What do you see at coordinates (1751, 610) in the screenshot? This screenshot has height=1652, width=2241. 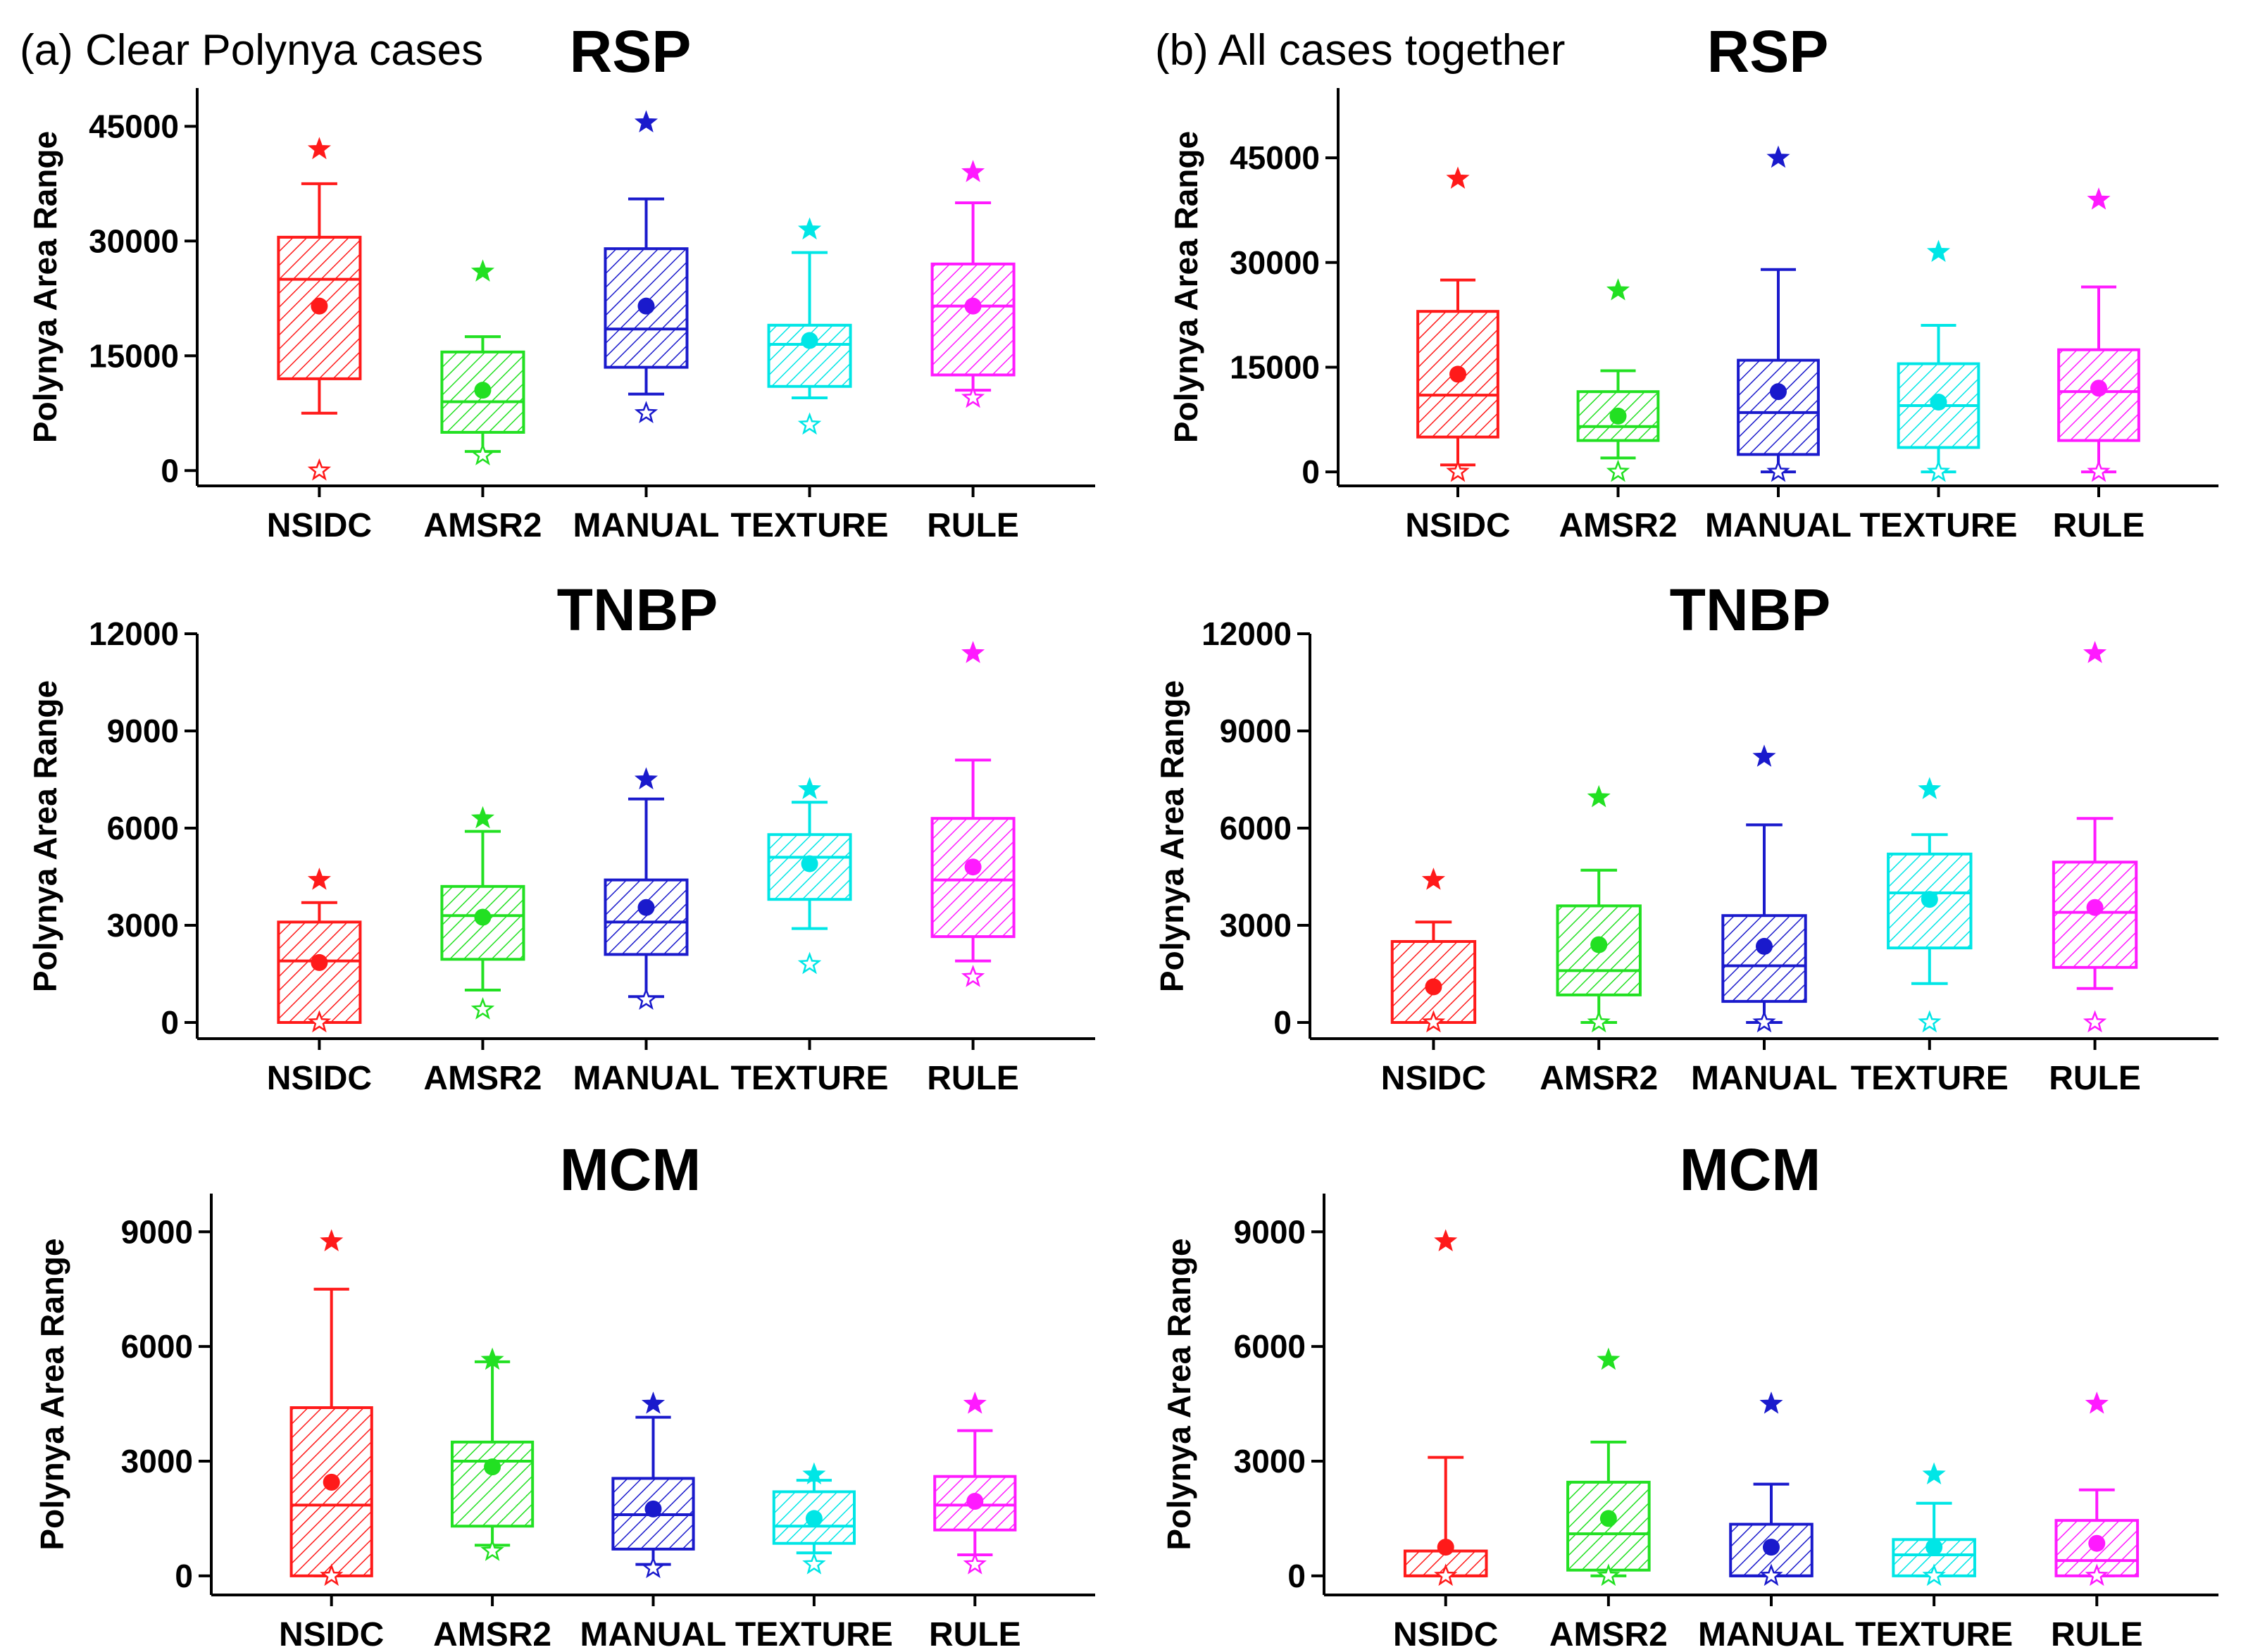 I see `chart-title: TNBP` at bounding box center [1751, 610].